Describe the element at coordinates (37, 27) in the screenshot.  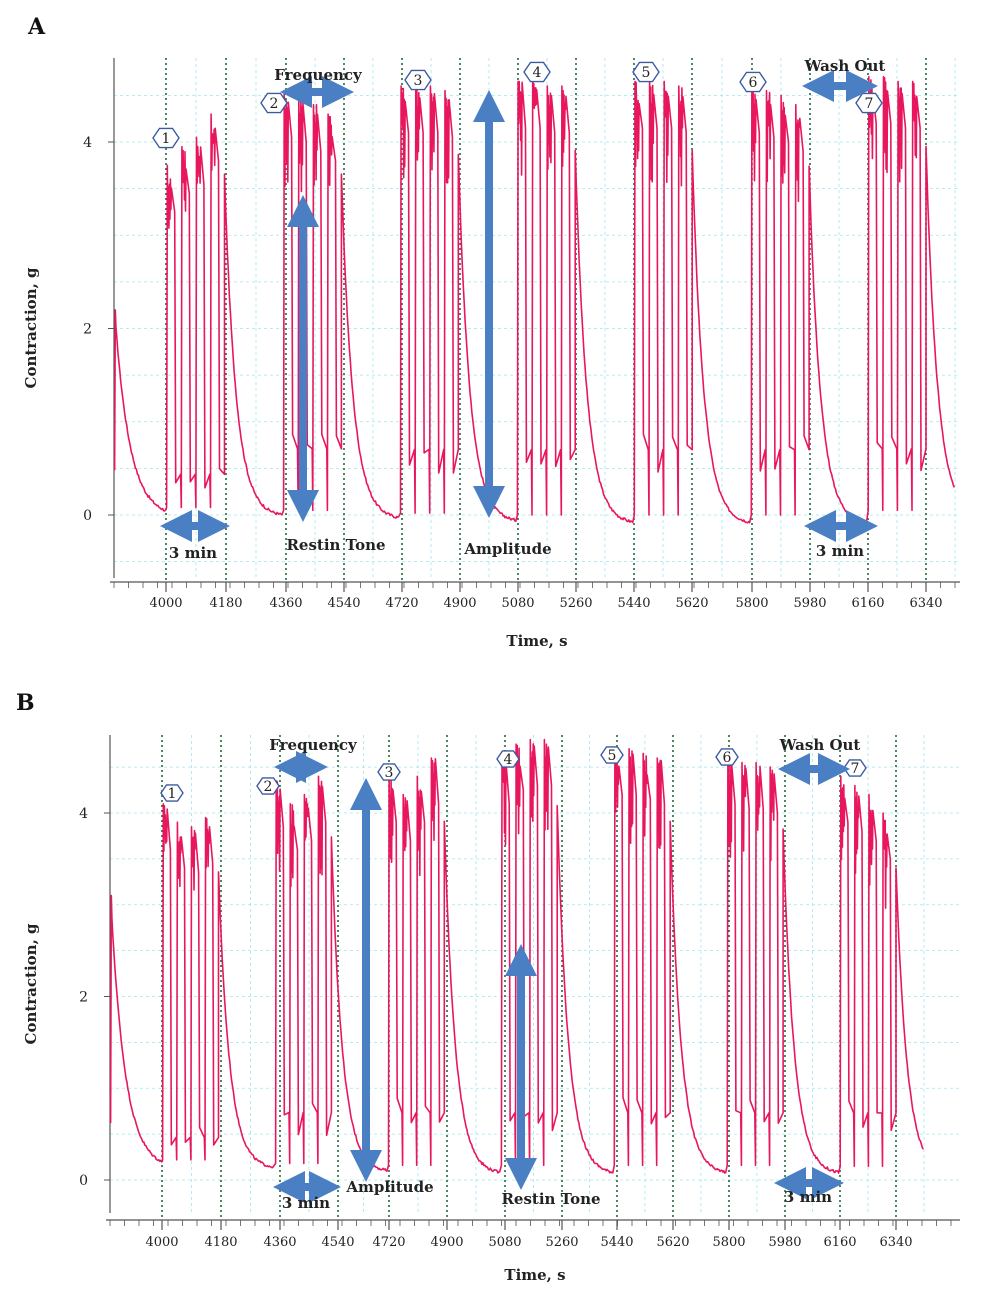
I see `panel-a-letter: A` at that location.